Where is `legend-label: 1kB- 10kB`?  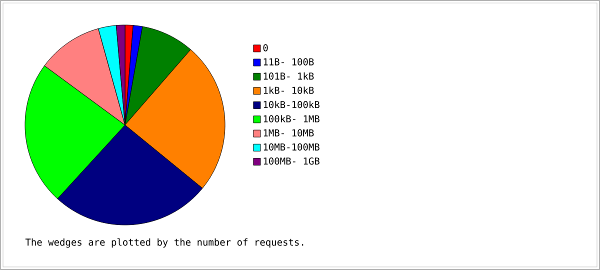
legend-label: 1kB- 10kB is located at coordinates (289, 90).